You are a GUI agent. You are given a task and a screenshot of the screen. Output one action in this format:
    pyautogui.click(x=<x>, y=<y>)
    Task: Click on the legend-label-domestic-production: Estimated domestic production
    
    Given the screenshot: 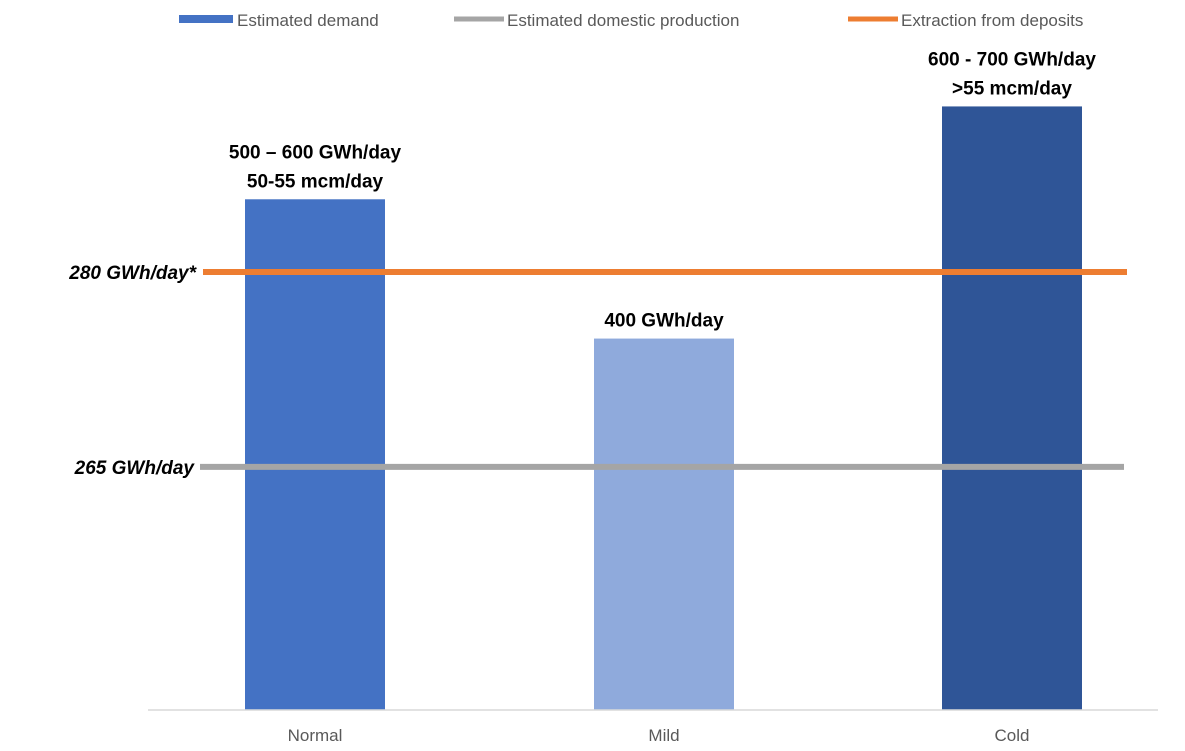 What is the action you would take?
    pyautogui.click(x=623, y=20)
    